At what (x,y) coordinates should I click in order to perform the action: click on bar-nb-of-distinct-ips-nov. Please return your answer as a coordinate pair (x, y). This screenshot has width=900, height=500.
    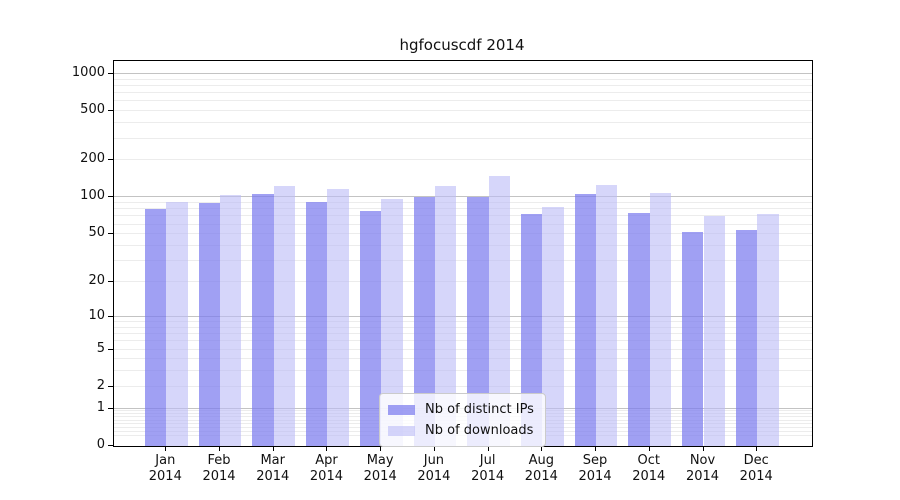
    Looking at the image, I should click on (693, 339).